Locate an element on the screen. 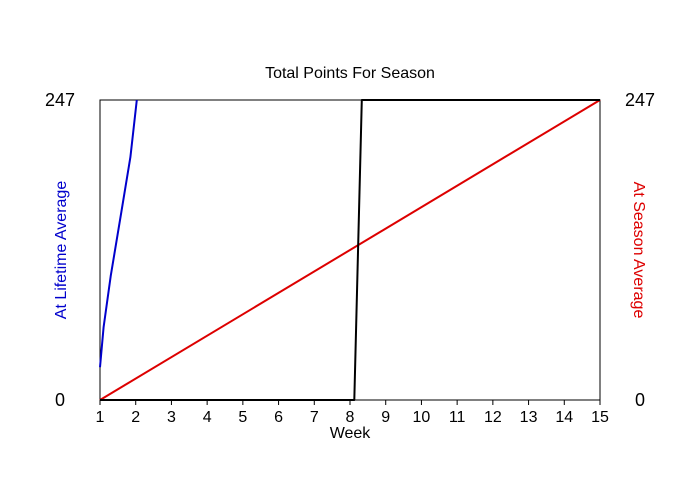 This screenshot has height=500, width=700. x-tick-label: 7 is located at coordinates (314, 417).